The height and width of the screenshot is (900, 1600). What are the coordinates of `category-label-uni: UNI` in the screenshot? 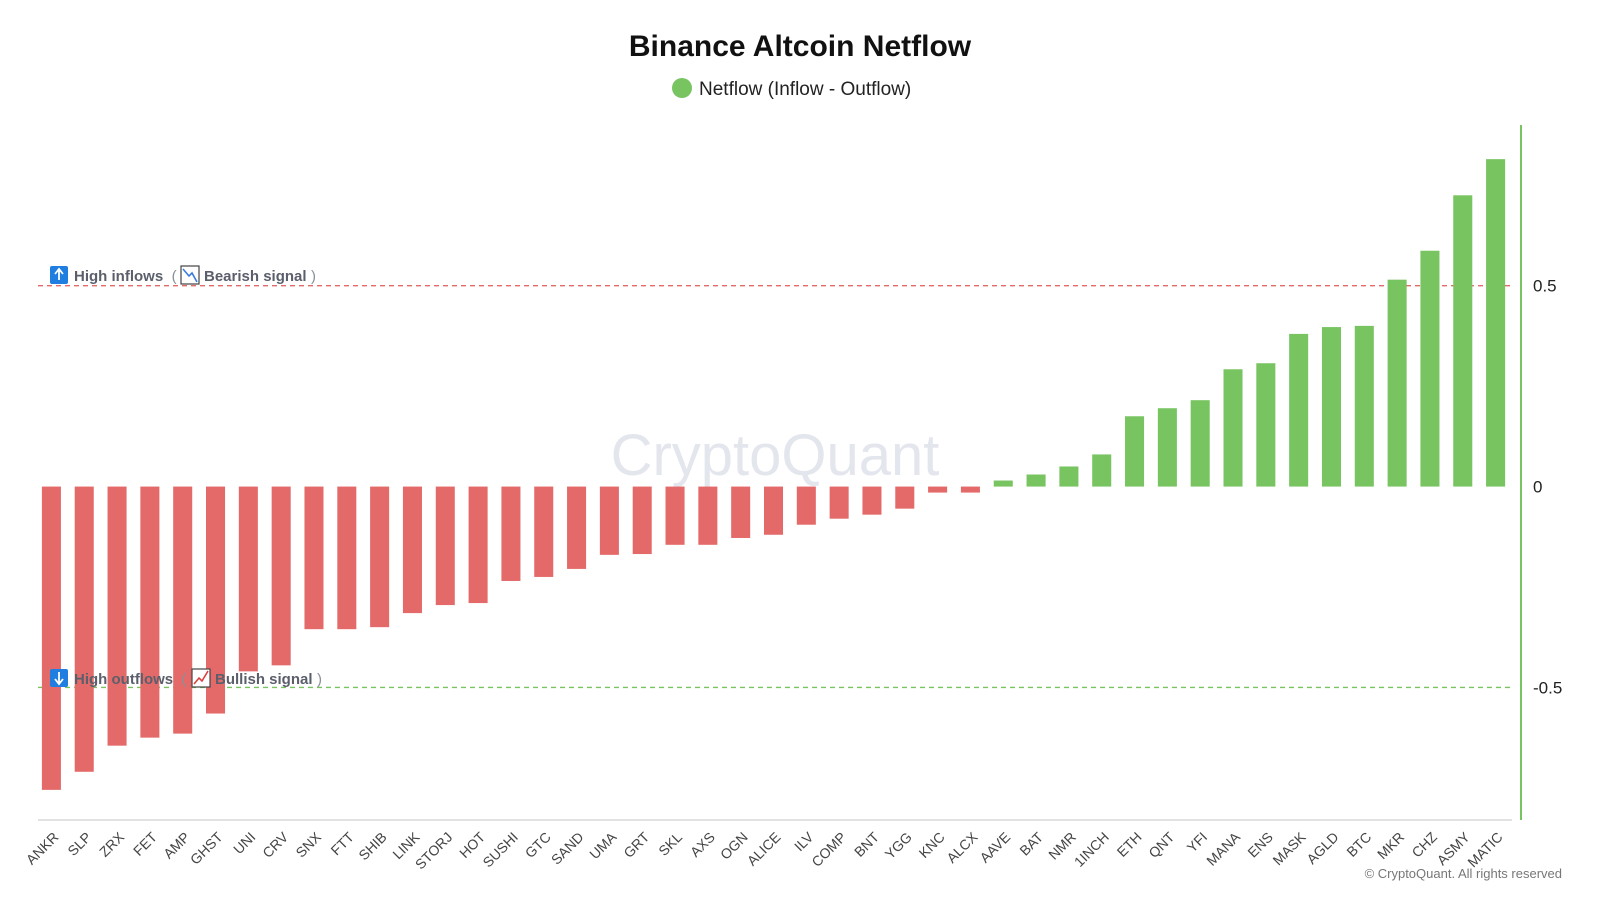 It's located at (244, 843).